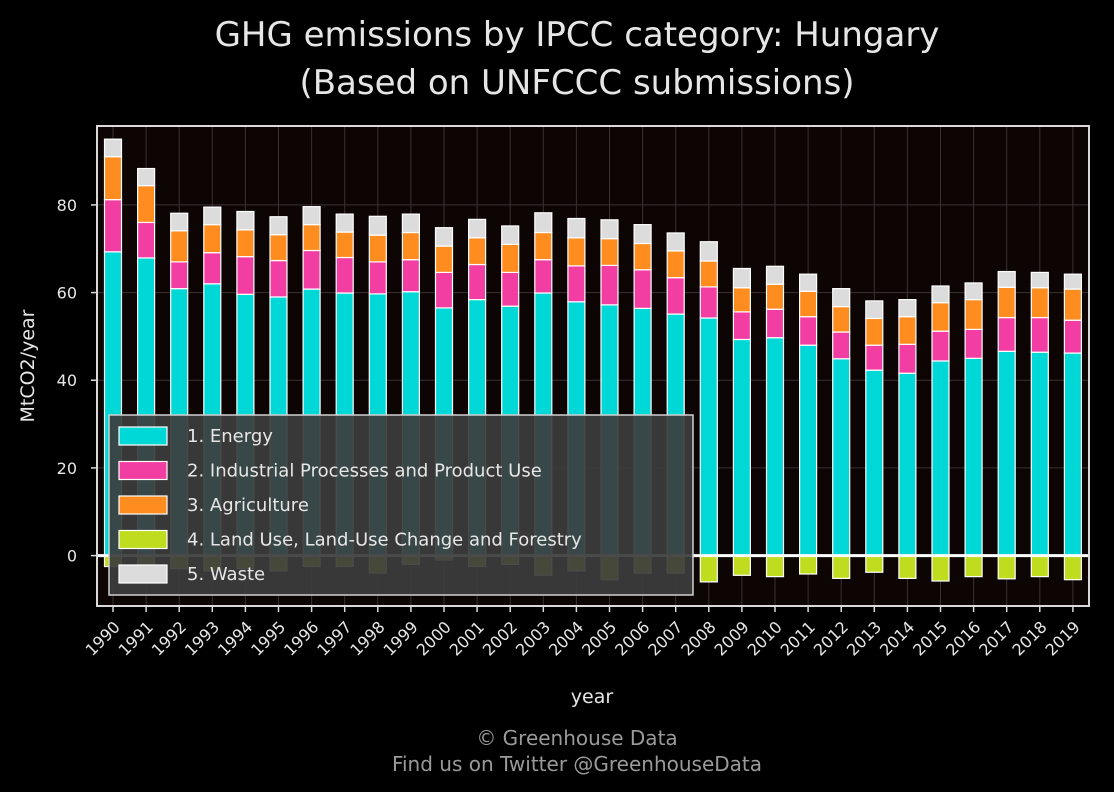 The height and width of the screenshot is (792, 1114). Describe the element at coordinates (301, 638) in the screenshot. I see `x-tick-label: 1996` at that location.